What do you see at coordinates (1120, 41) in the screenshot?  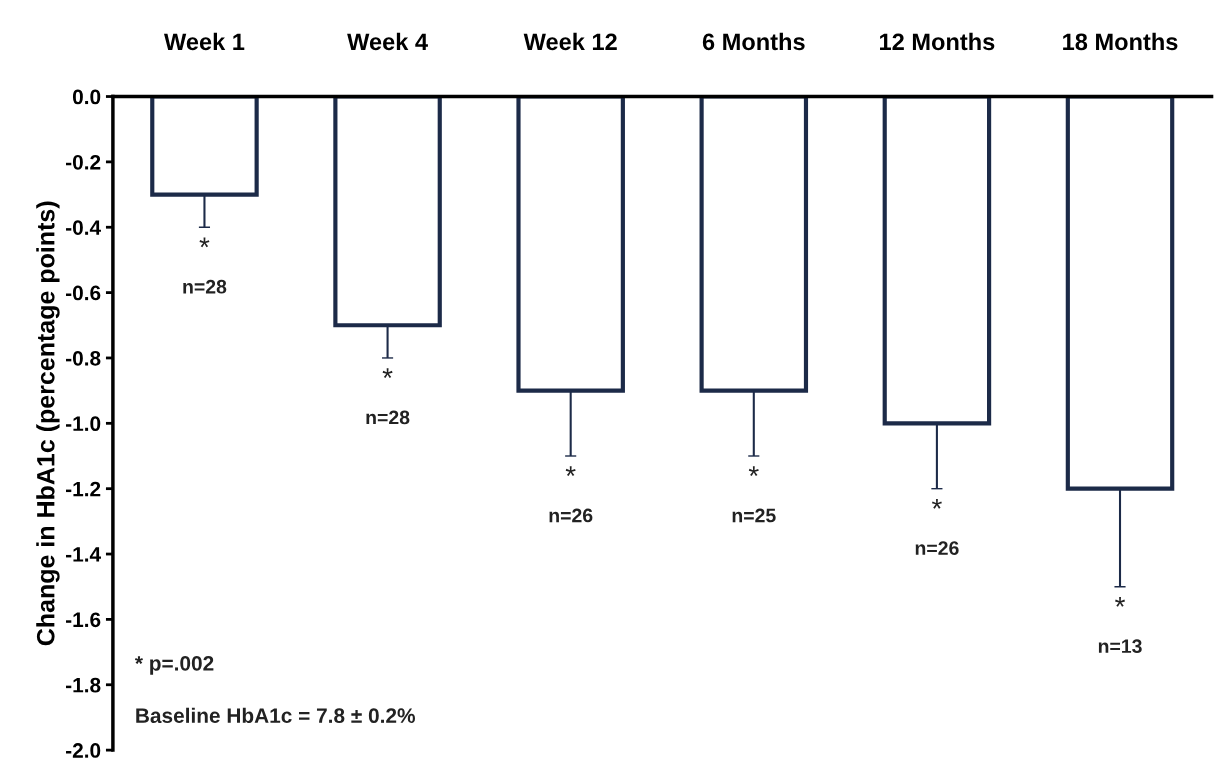 I see `x-tick-label: 18 Months` at bounding box center [1120, 41].